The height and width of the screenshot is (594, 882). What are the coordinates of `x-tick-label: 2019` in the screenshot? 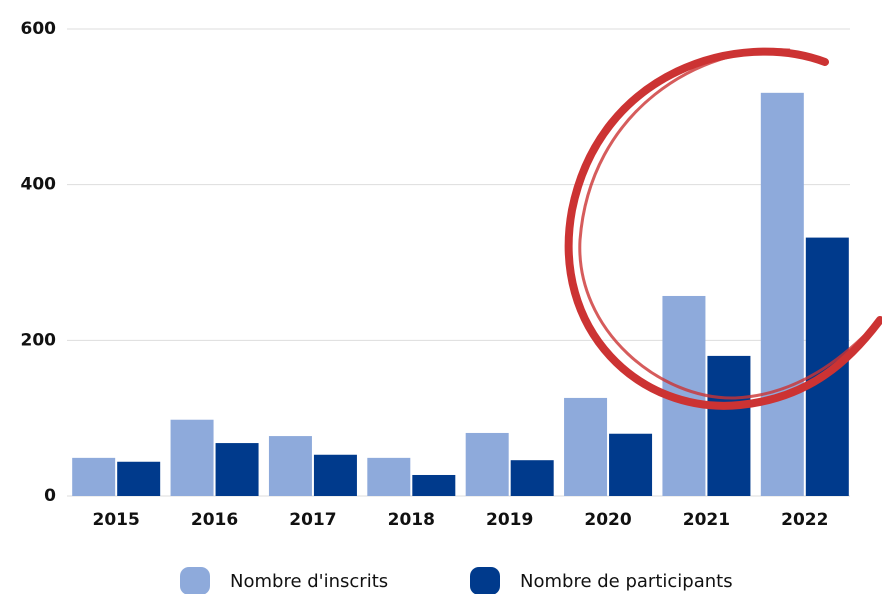 It's located at (509, 520).